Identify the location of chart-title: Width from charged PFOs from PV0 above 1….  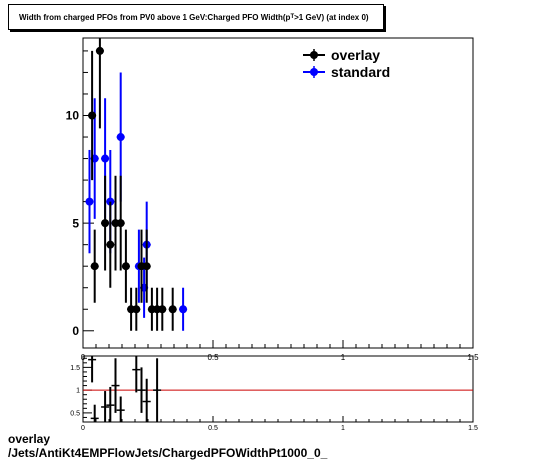
(196, 17).